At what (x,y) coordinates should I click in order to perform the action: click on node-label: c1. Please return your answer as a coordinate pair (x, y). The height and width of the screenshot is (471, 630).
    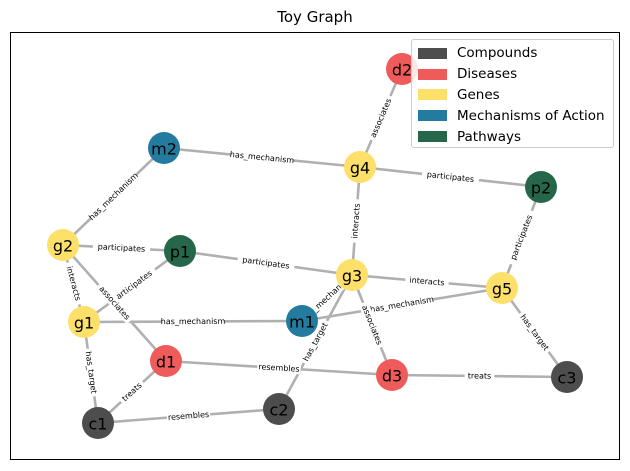
    Looking at the image, I should click on (98, 424).